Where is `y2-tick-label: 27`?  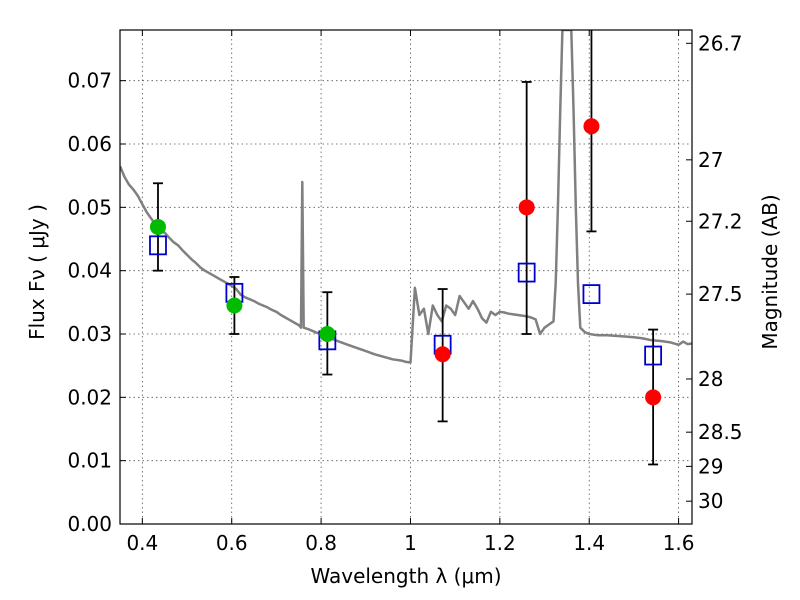 y2-tick-label: 27 is located at coordinates (710, 160).